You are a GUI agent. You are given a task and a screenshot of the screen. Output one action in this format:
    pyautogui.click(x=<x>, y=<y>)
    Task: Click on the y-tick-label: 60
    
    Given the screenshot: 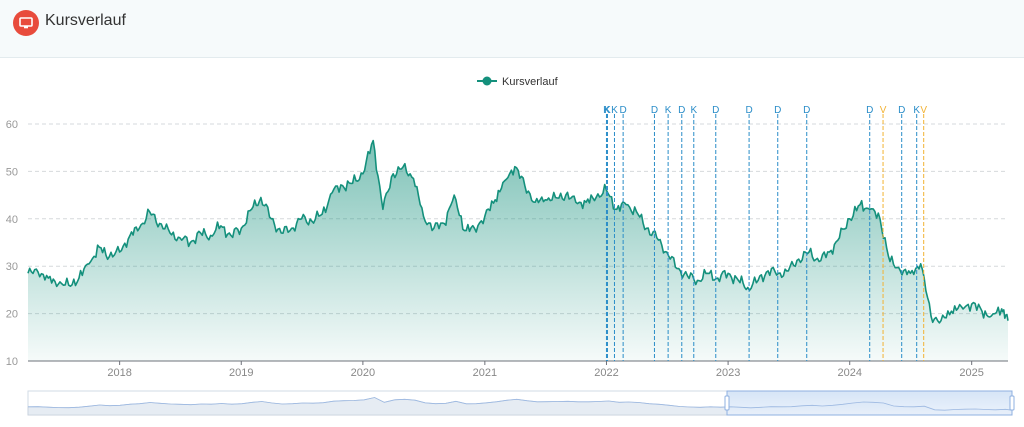 What is the action you would take?
    pyautogui.click(x=12, y=125)
    